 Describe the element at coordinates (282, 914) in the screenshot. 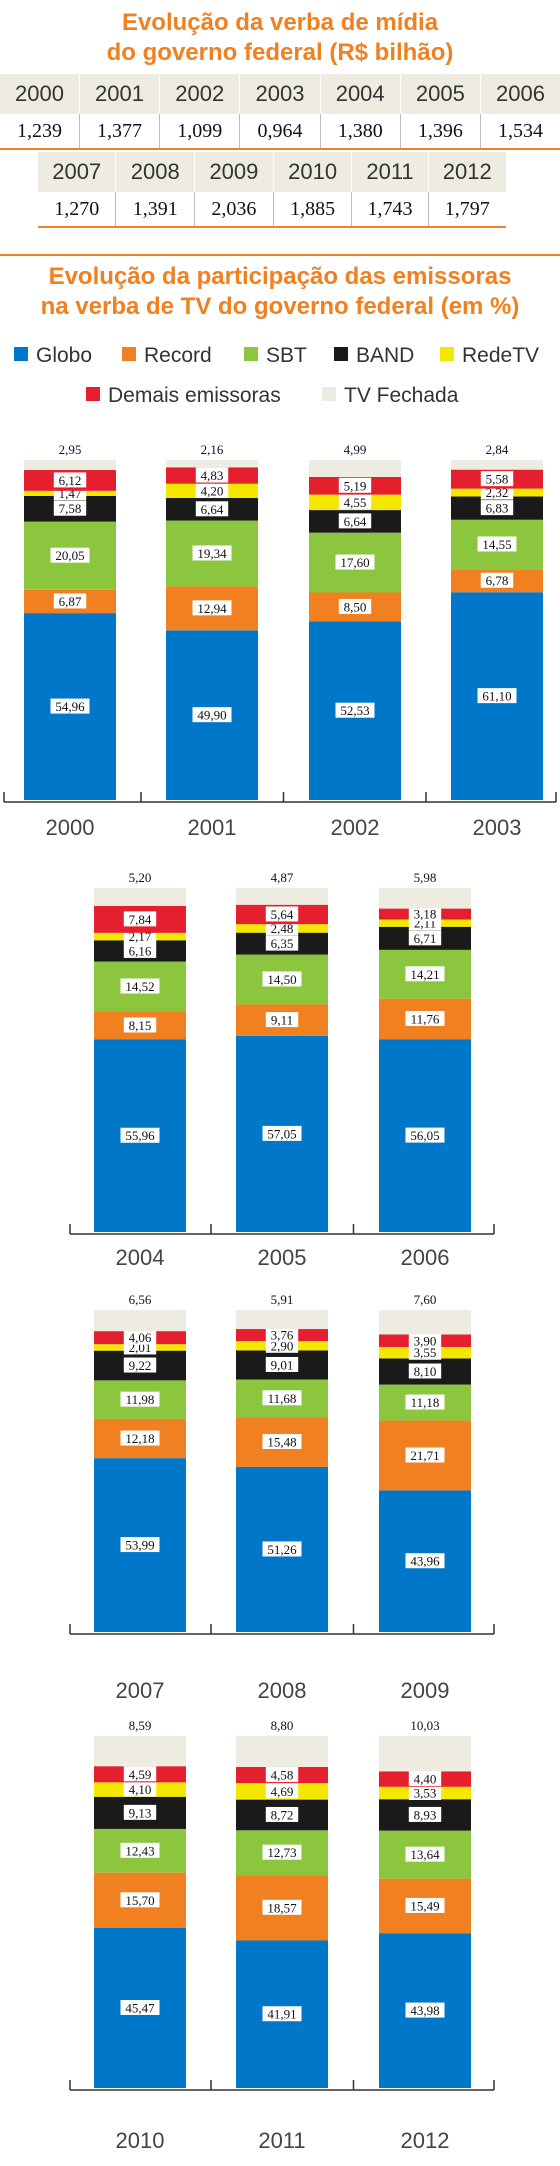

I see `data-label: 5,64` at that location.